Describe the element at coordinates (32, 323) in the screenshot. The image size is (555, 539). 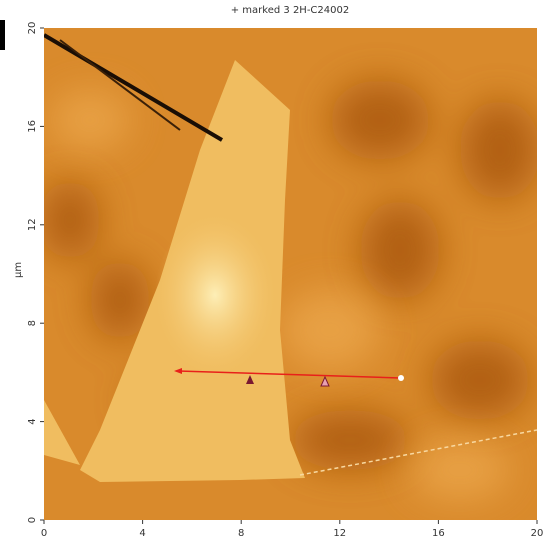
I see `y-tick-label: 8` at that location.